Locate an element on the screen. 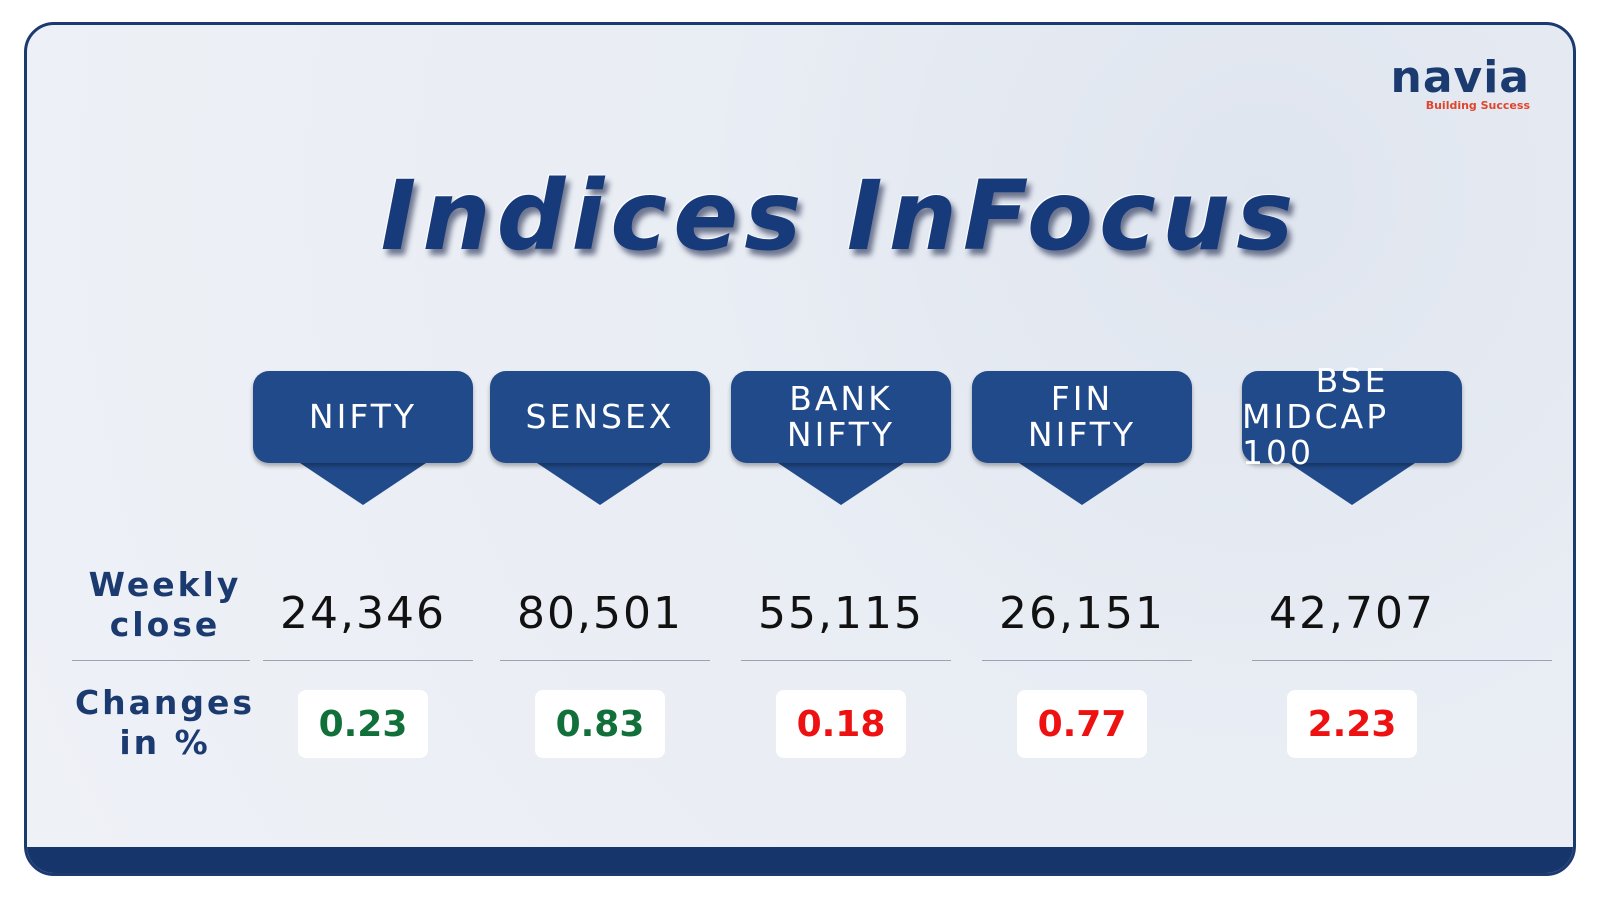  index-tab: BSE MIDCAP 100 is located at coordinates (1352, 417).